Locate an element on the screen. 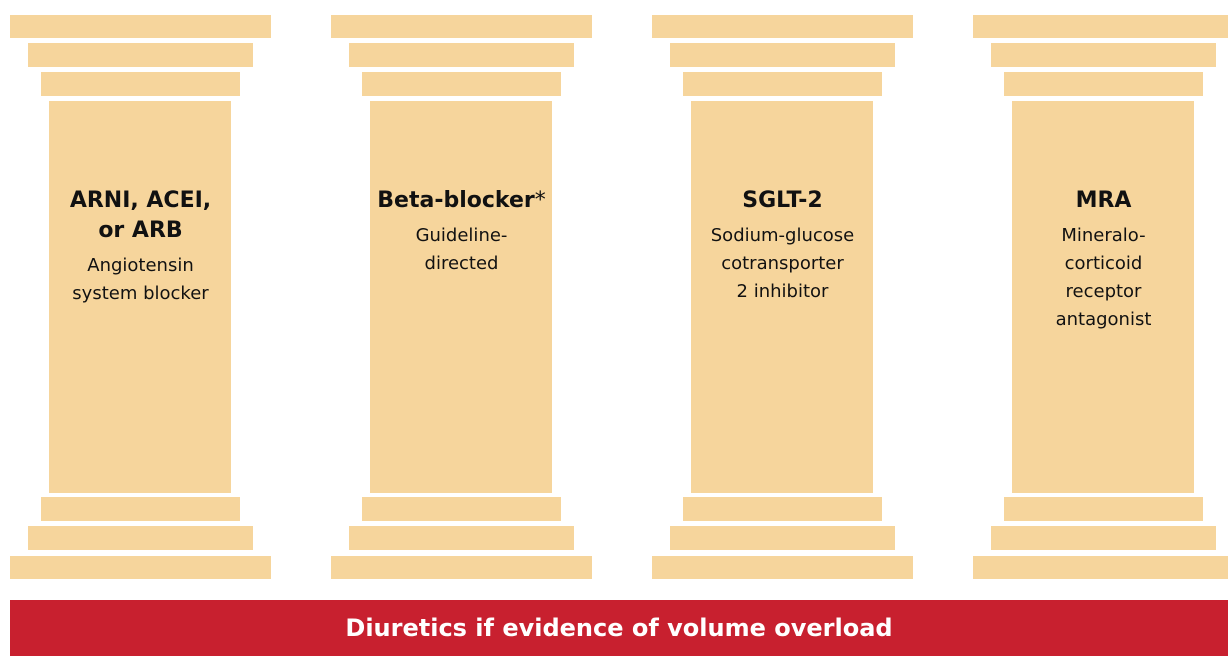  subtitle-line: cotransporter is located at coordinates (782, 263).